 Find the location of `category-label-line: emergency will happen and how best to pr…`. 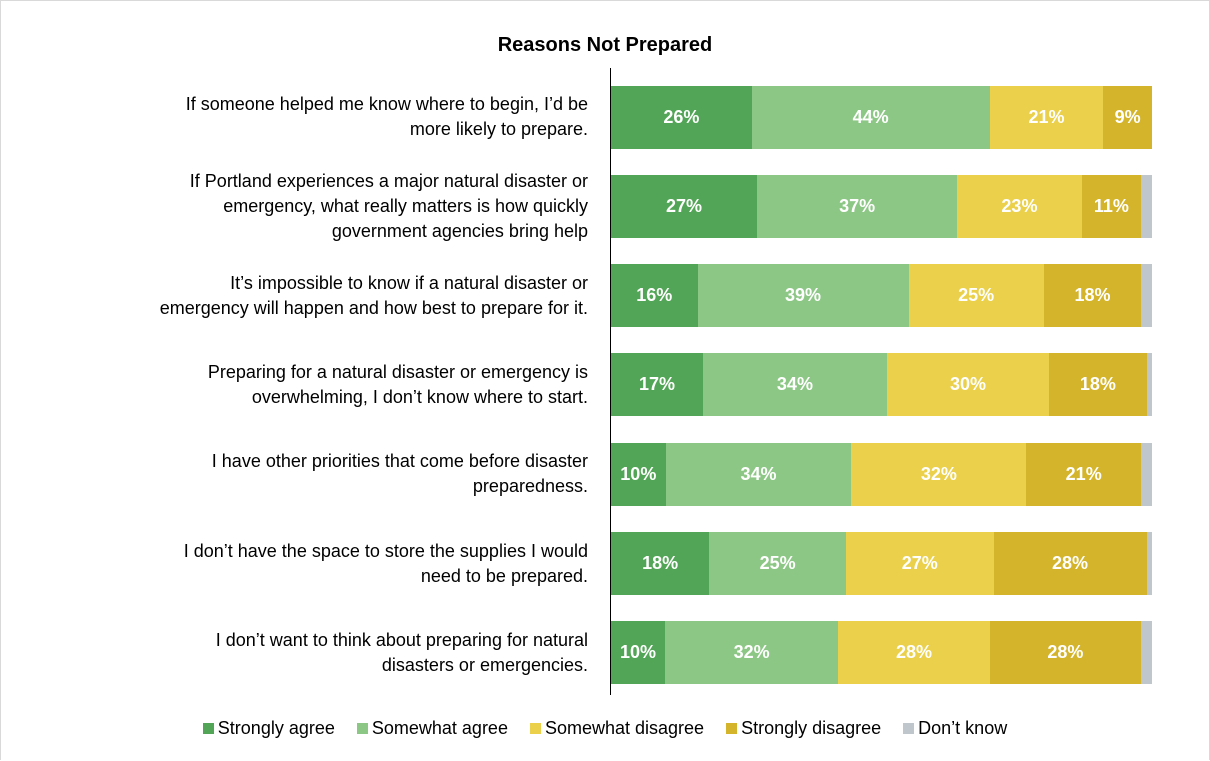

category-label-line: emergency will happen and how best to pr… is located at coordinates (373, 307).